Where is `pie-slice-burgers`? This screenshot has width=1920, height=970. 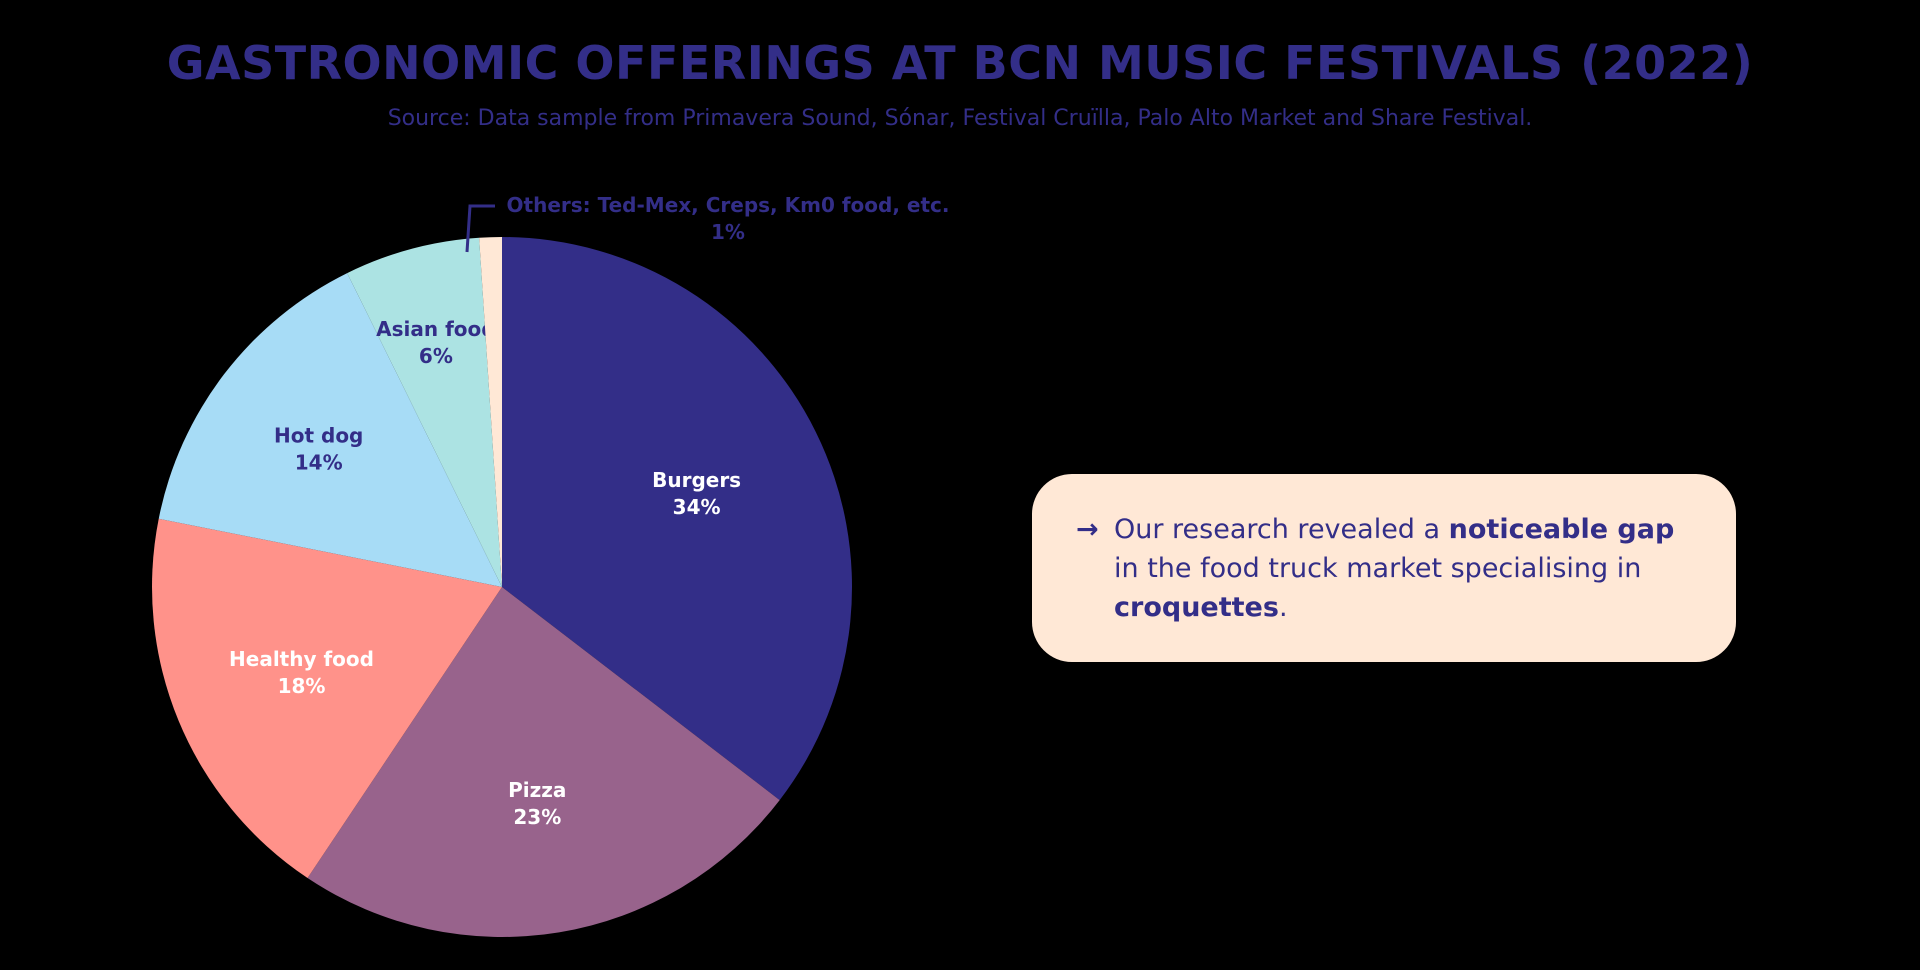
pie-slice-burgers is located at coordinates (677, 519).